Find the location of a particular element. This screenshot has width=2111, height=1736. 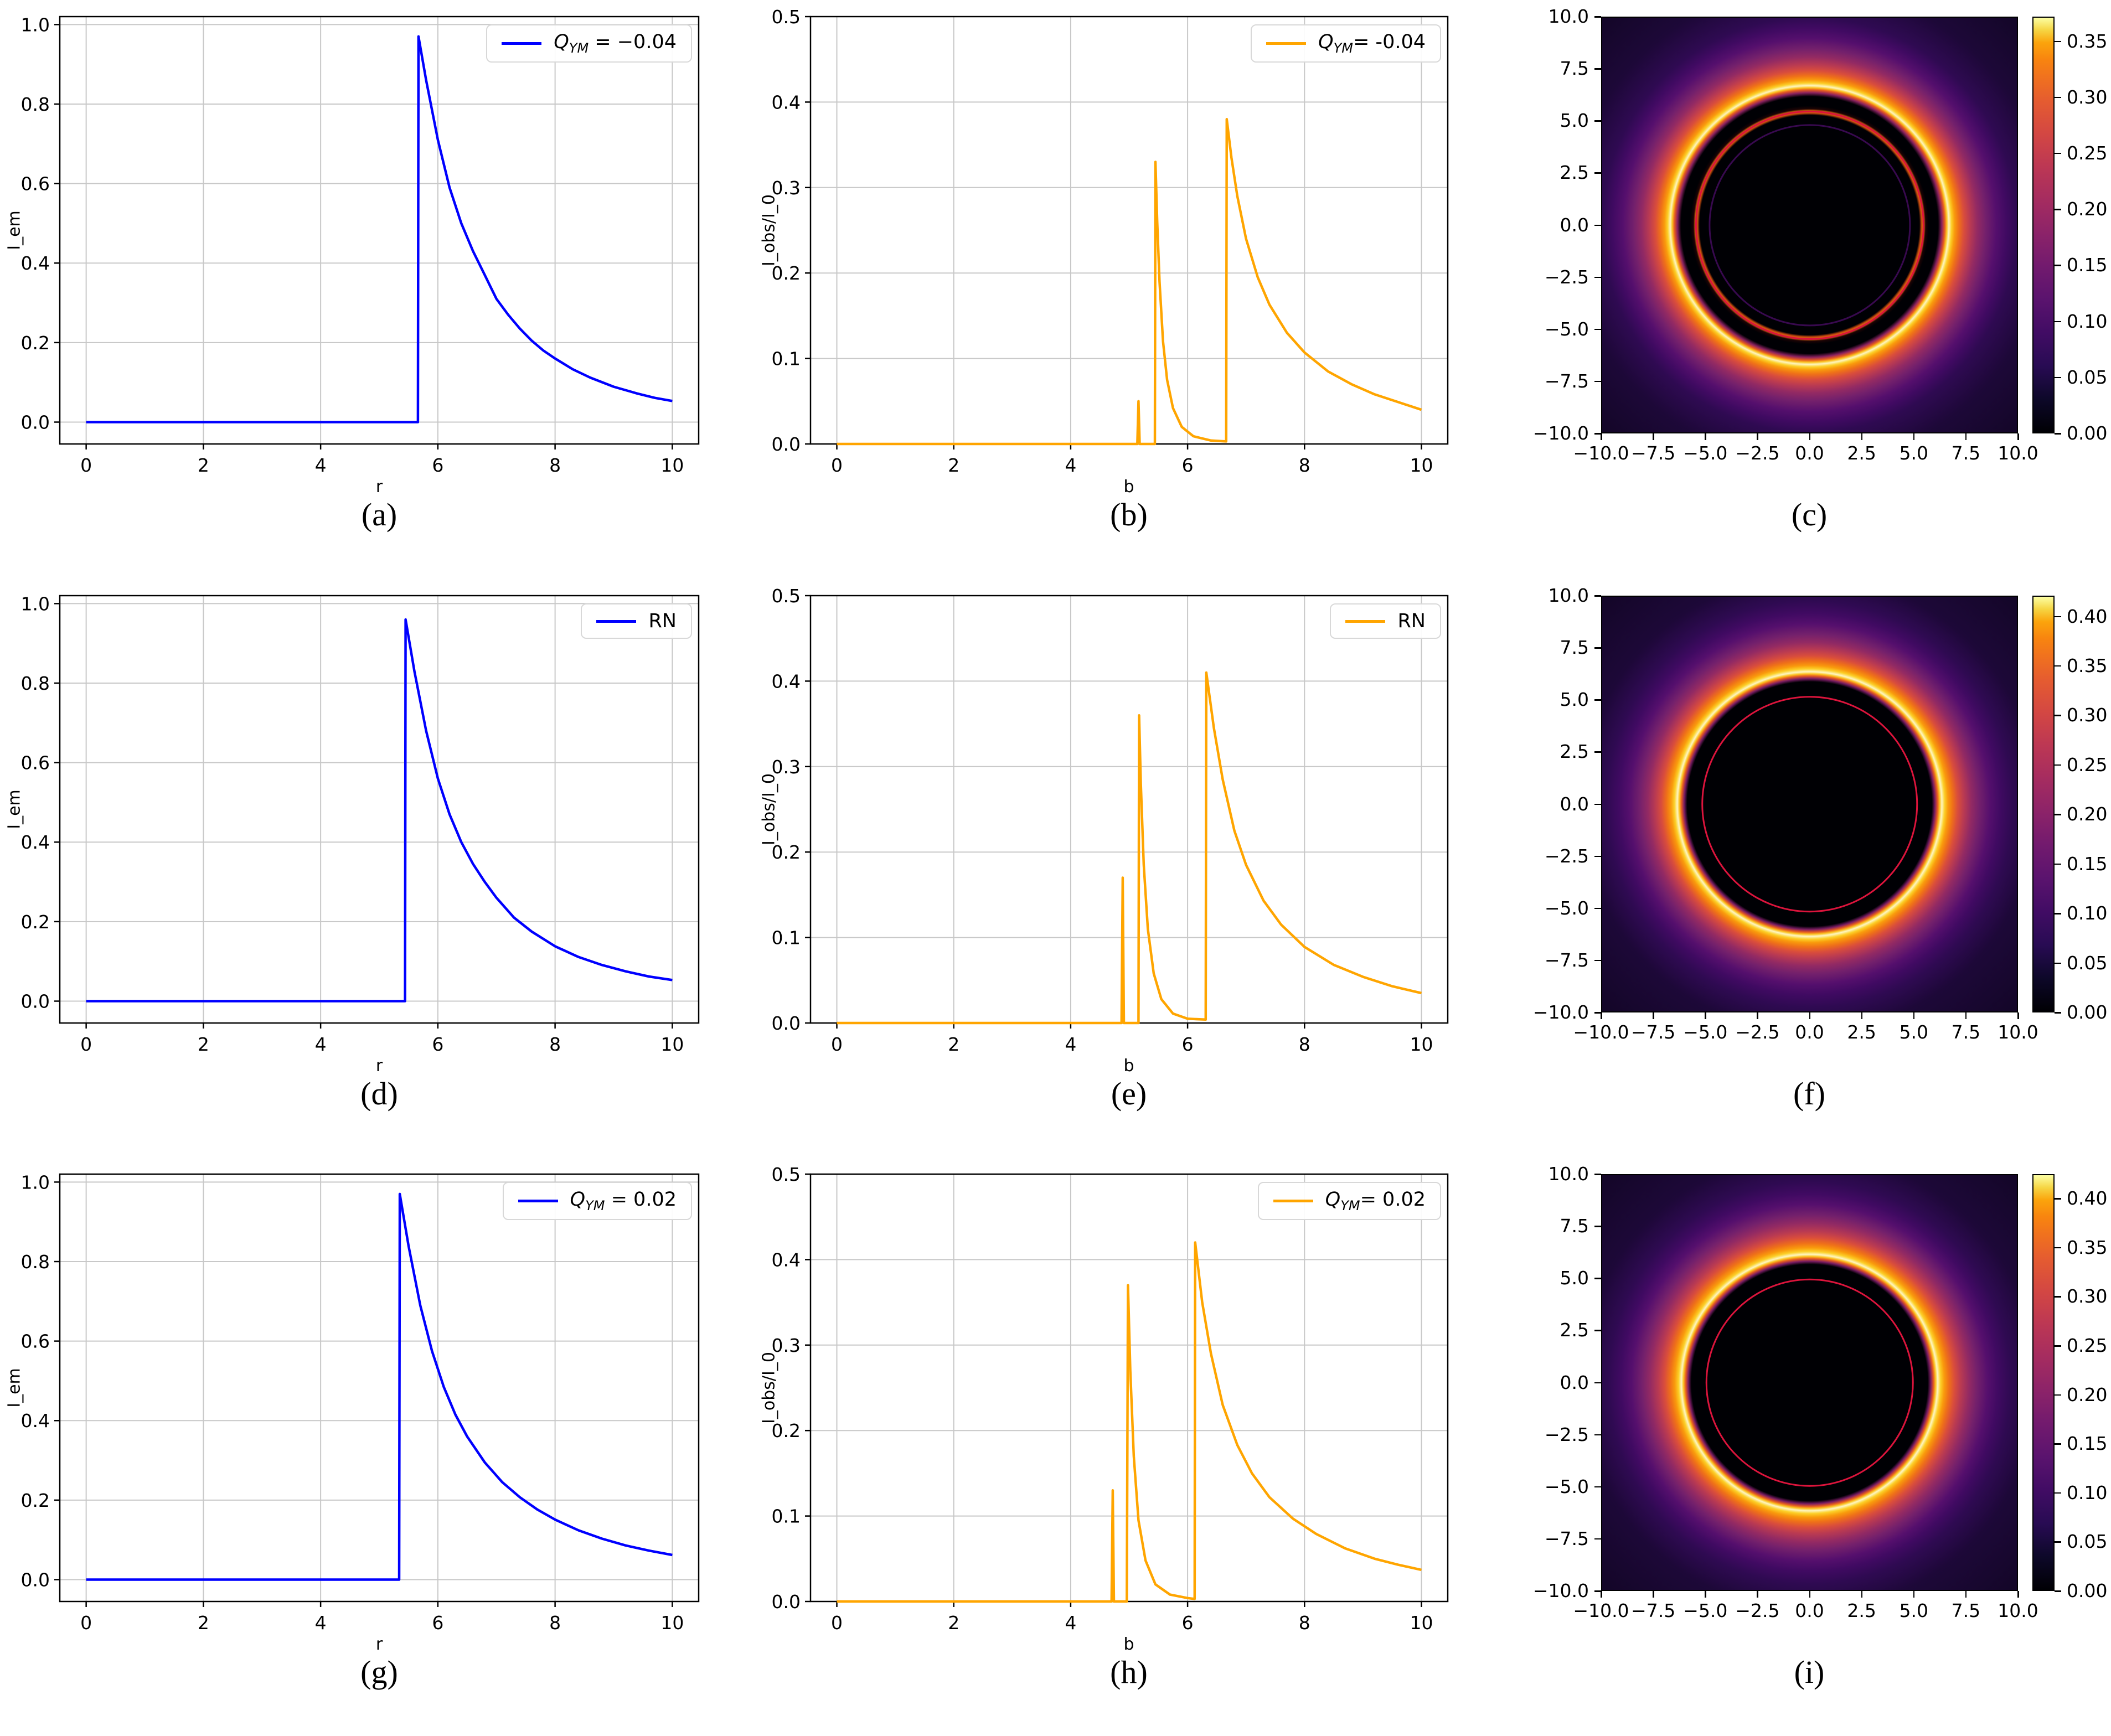

panel-caption: (f) is located at coordinates (1809, 1094).